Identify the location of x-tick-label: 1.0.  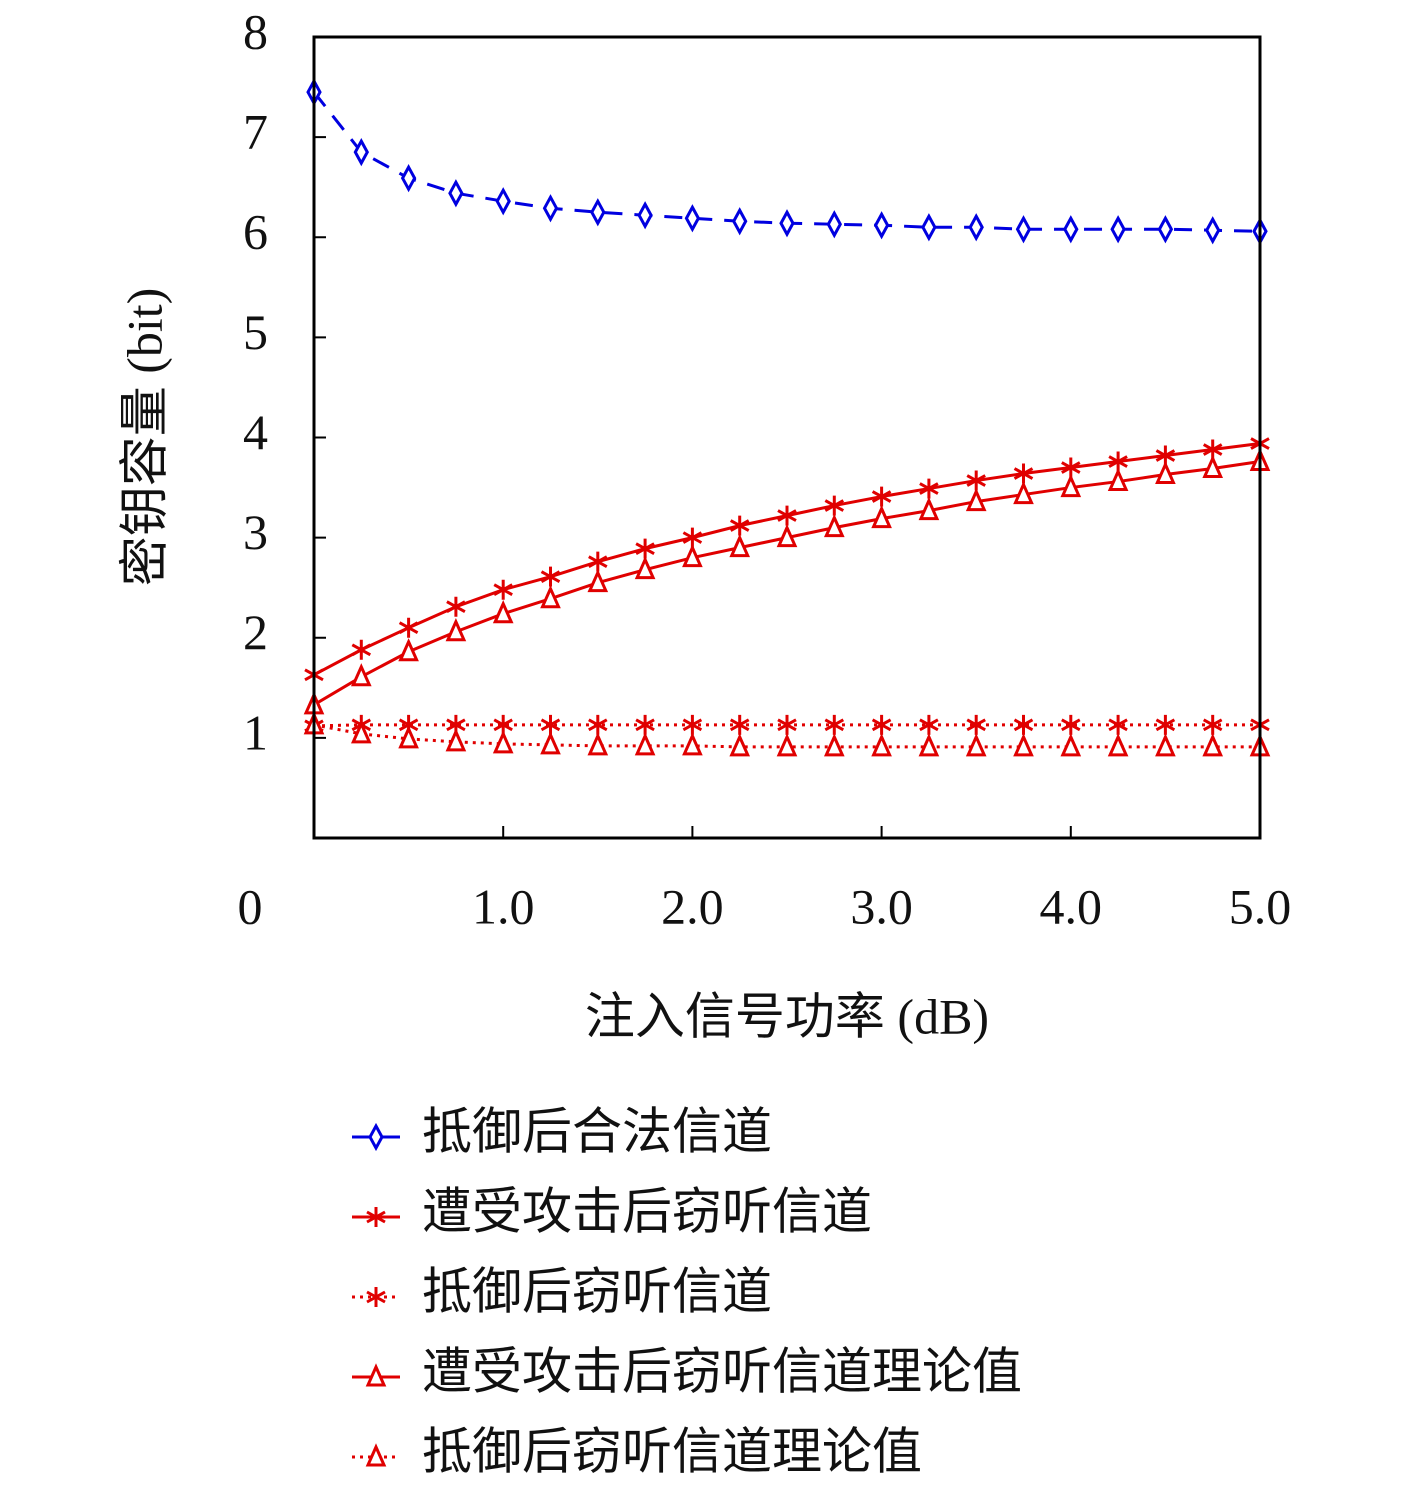
(503, 906).